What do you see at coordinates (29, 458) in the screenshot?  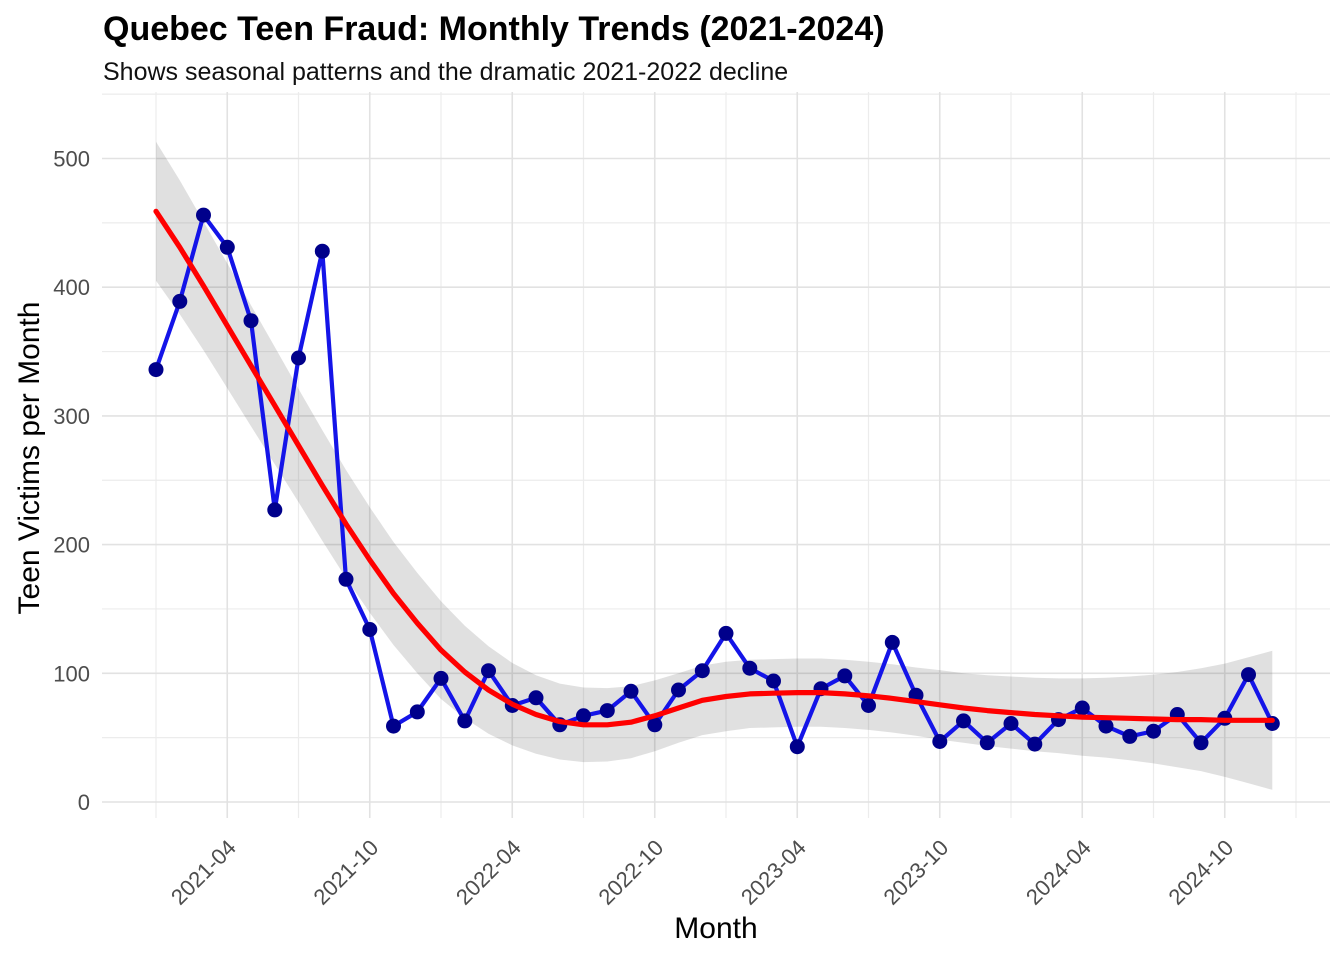 I see `y-axis-title: Teen Victims per Month` at bounding box center [29, 458].